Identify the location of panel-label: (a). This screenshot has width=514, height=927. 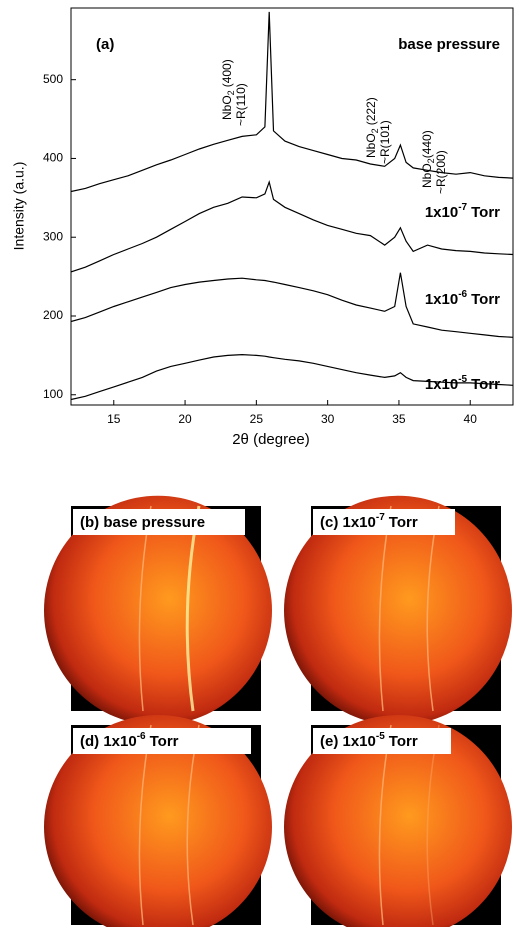
(105, 44).